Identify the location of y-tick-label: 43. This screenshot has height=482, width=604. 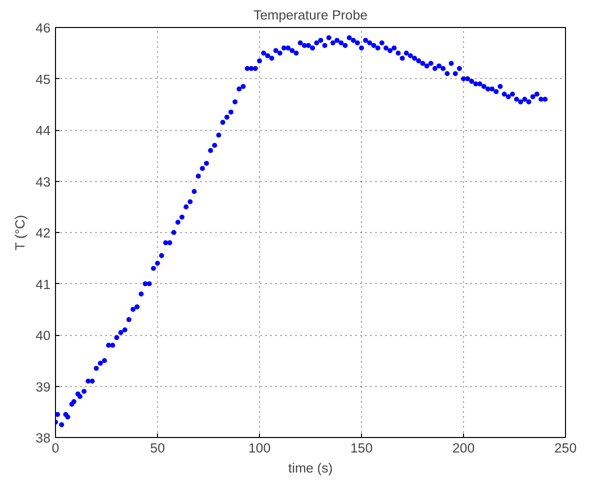
(43, 182).